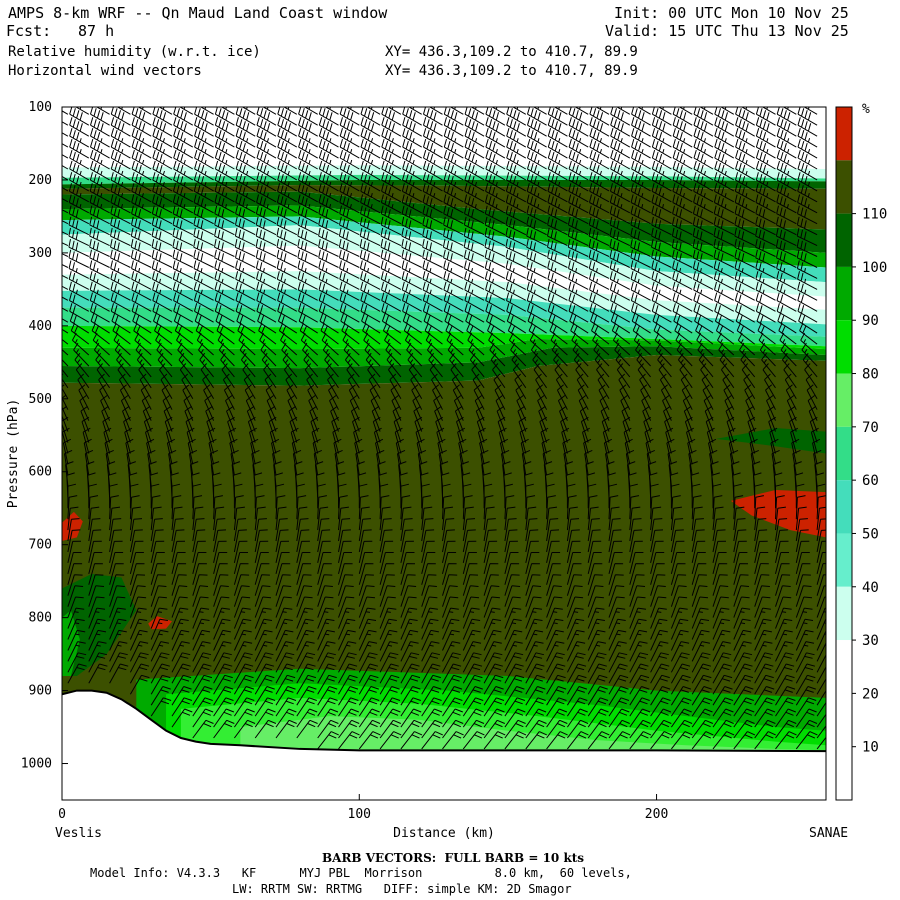  Describe the element at coordinates (304, 607) in the screenshot. I see `wind-barb-c11-l46` at that location.